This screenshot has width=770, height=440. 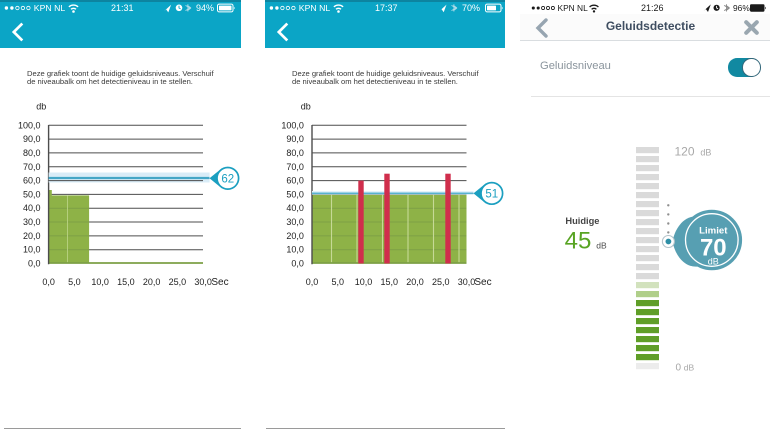 What do you see at coordinates (582, 221) in the screenshot?
I see `svg-text: Huidige` at bounding box center [582, 221].